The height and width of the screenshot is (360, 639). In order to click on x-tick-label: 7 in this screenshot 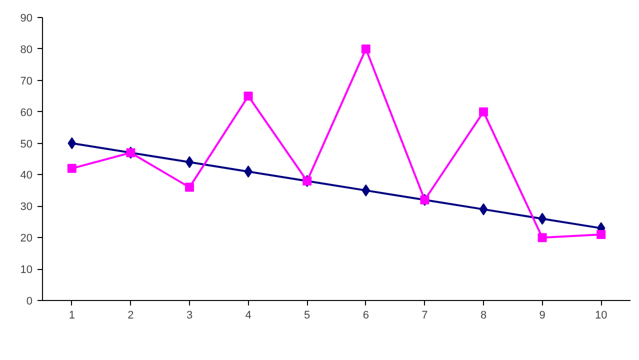, I will do `click(425, 316)`.